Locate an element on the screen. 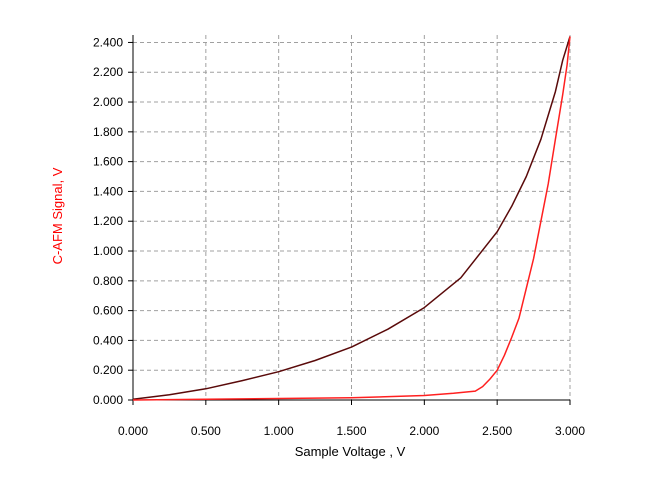 The width and height of the screenshot is (647, 496). y-tick-label: 1.800 is located at coordinates (108, 132).